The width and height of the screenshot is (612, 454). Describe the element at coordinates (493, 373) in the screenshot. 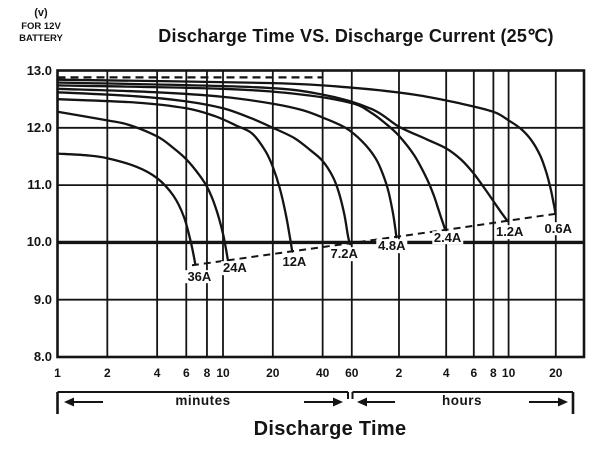

I see `x-tick-hours-8: 8` at that location.